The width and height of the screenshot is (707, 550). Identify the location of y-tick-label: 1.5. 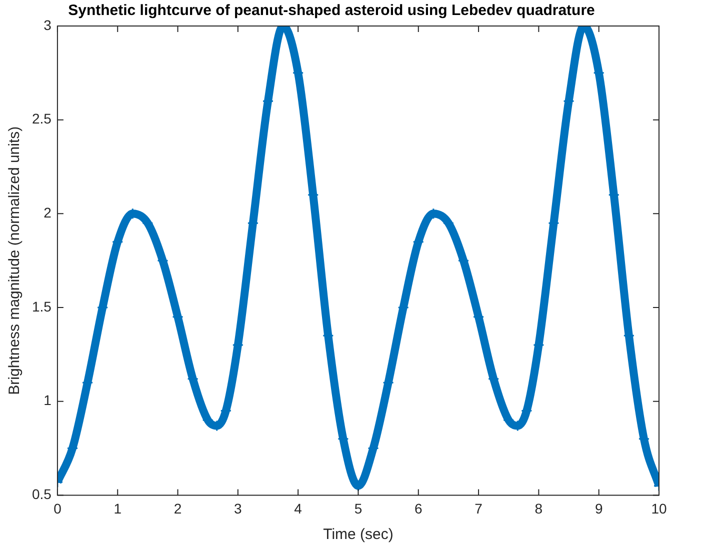
(42, 306).